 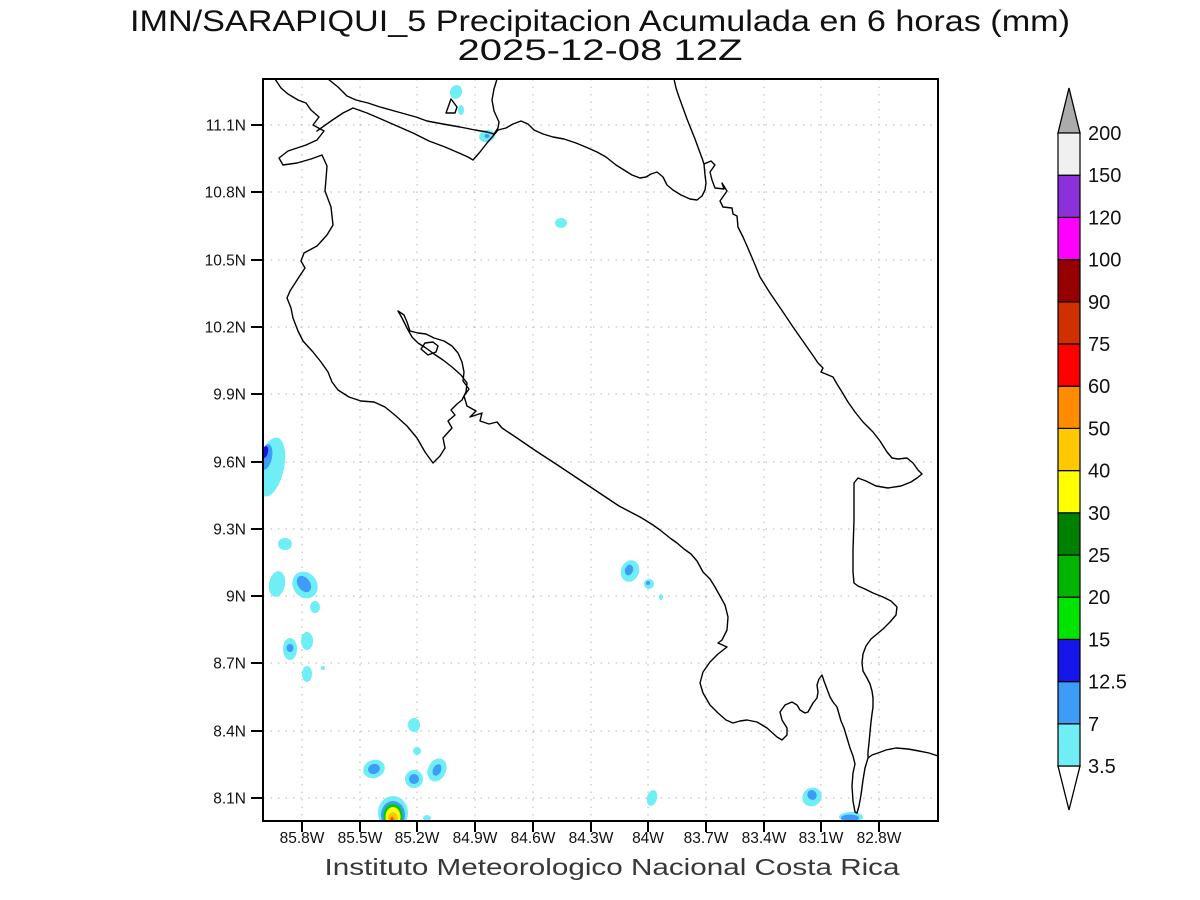 What do you see at coordinates (1099, 556) in the screenshot?
I see `colorbar-label: 25` at bounding box center [1099, 556].